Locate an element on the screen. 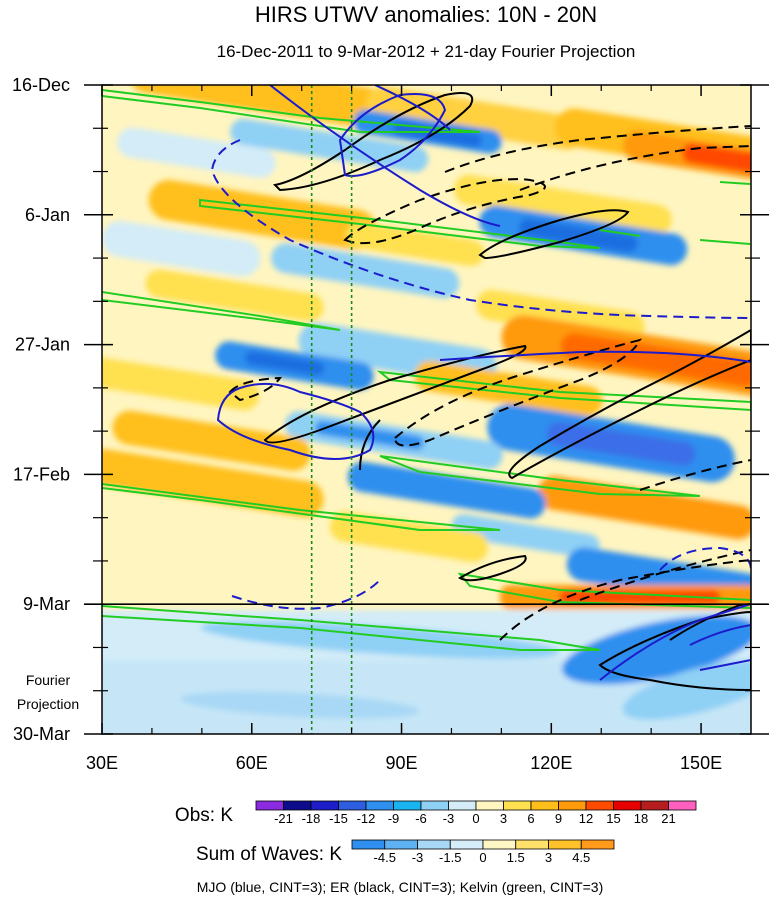 The width and height of the screenshot is (770, 899). waves-level-label-4: 1.5 is located at coordinates (516, 857).